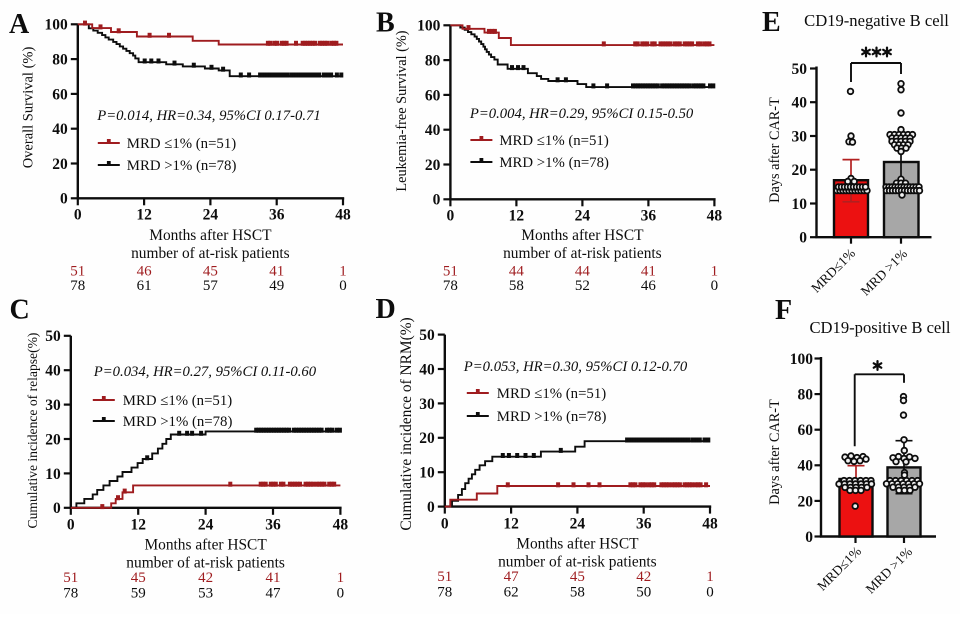 The height and width of the screenshot is (619, 960). What do you see at coordinates (771, 22) in the screenshot?
I see `svg-text: E` at bounding box center [771, 22].